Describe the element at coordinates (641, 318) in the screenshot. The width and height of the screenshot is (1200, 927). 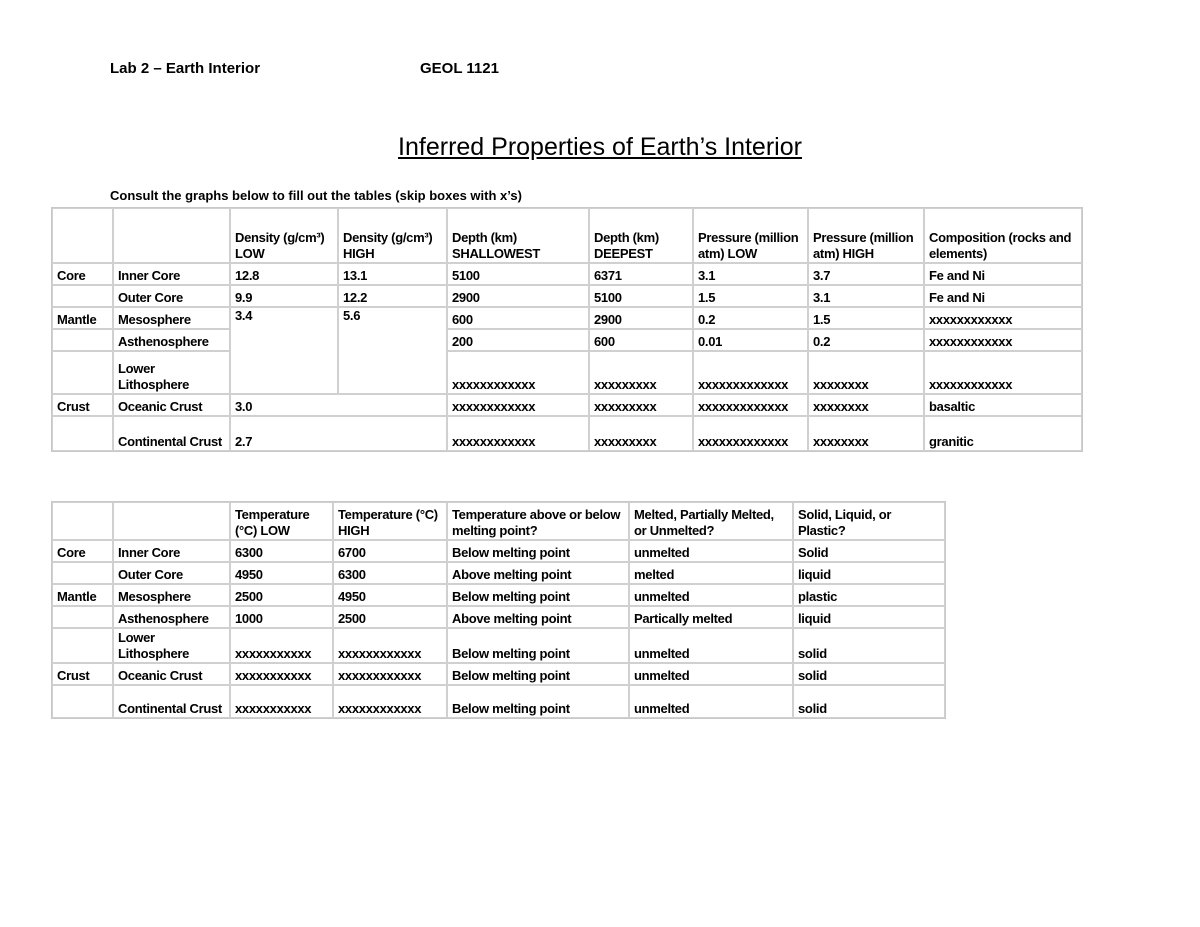
I see `table-cell: 2900` at that location.